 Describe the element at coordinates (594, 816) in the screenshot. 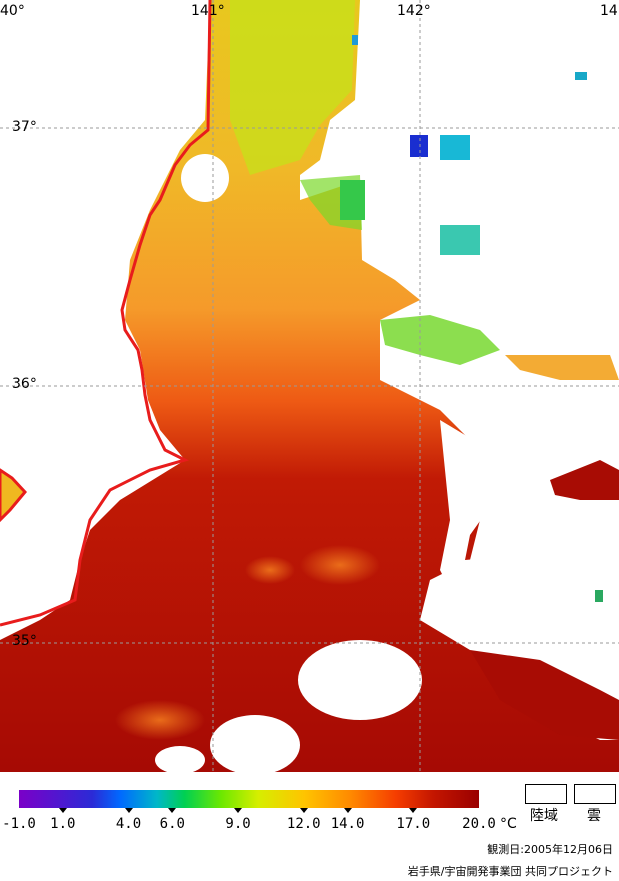

I see `cloud-key-label: 雲` at that location.